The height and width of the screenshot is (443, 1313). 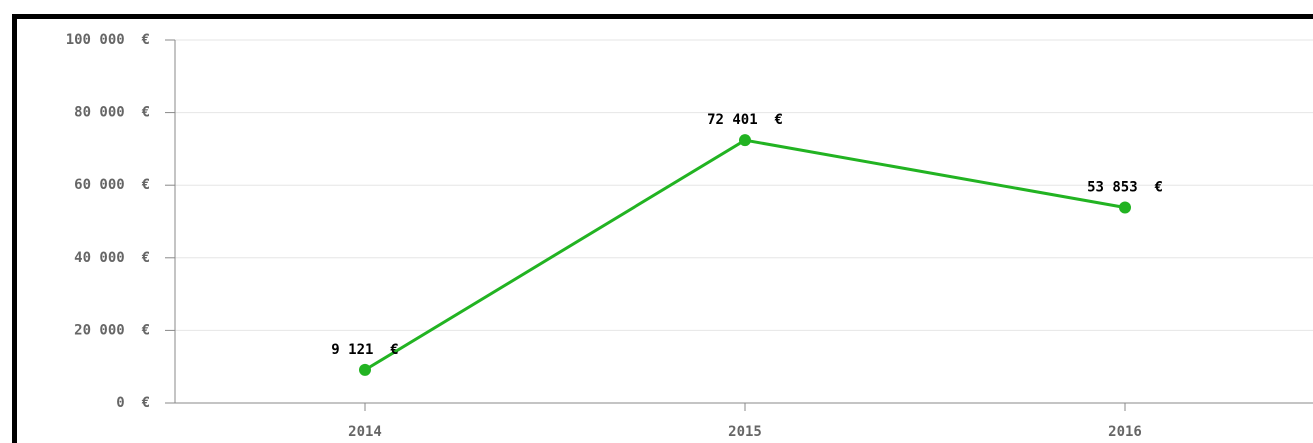 I want to click on x-tick-label: 2014, so click(x=365, y=432).